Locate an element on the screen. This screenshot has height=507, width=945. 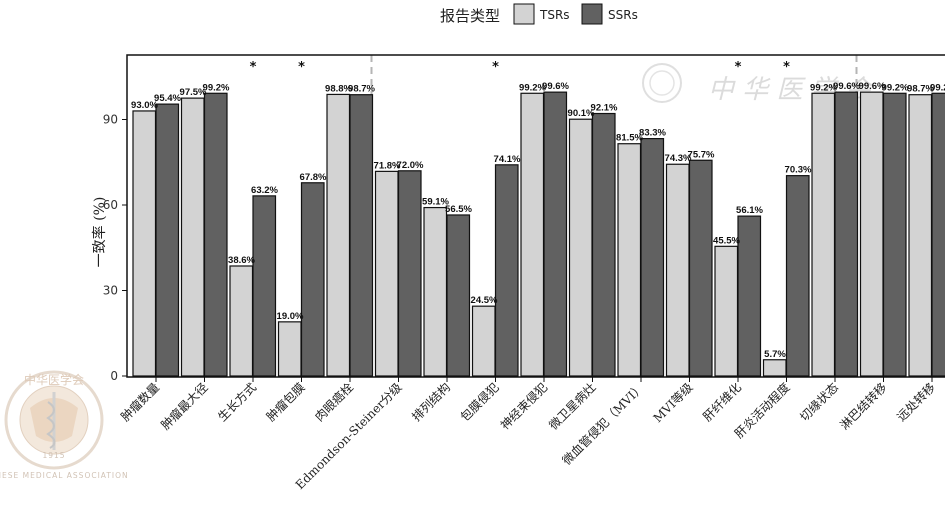
data-label-tsrs-12: 45.5% is located at coordinates (726, 240).